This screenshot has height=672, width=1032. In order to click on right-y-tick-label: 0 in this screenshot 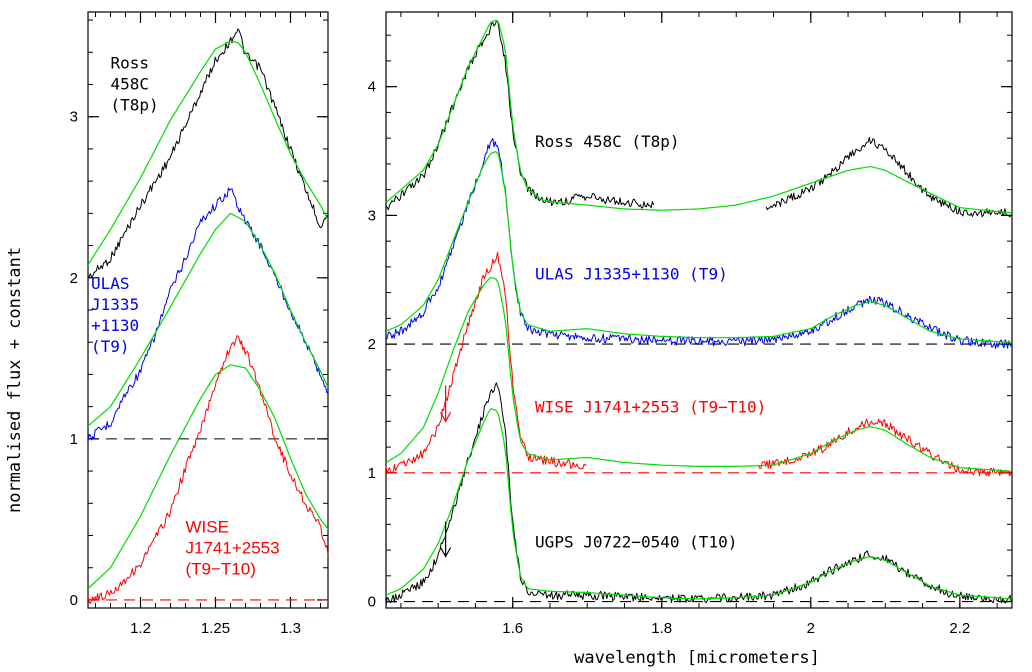, I will do `click(372, 602)`.